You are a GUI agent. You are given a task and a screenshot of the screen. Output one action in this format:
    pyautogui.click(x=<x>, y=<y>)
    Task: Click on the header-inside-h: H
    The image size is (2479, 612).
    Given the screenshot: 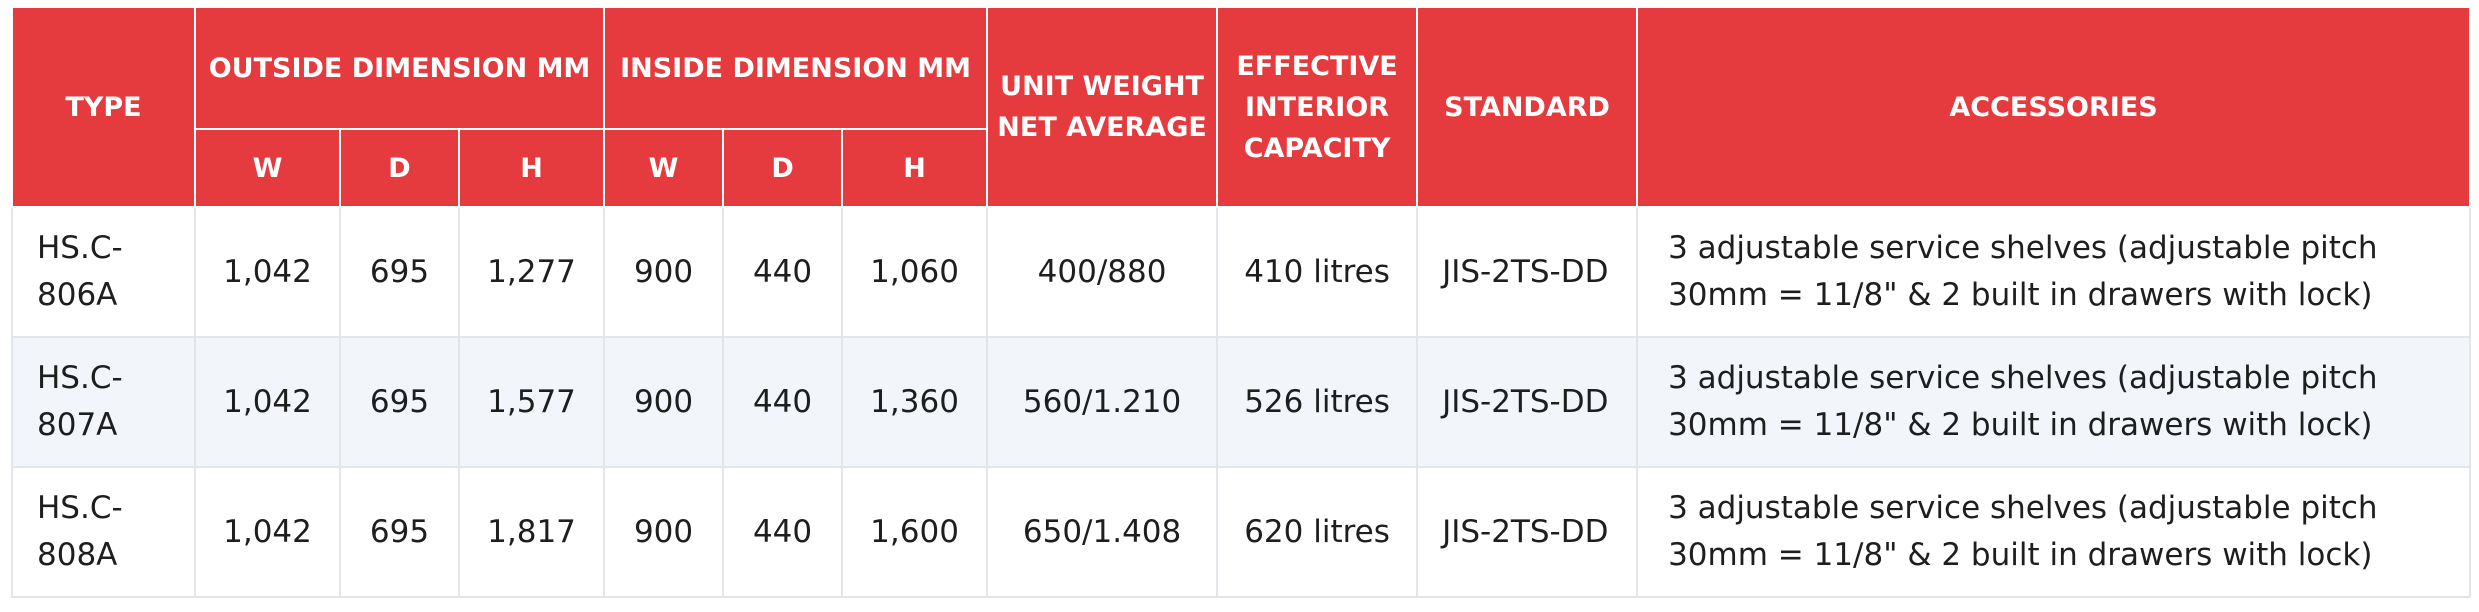 What is the action you would take?
    pyautogui.click(x=915, y=168)
    